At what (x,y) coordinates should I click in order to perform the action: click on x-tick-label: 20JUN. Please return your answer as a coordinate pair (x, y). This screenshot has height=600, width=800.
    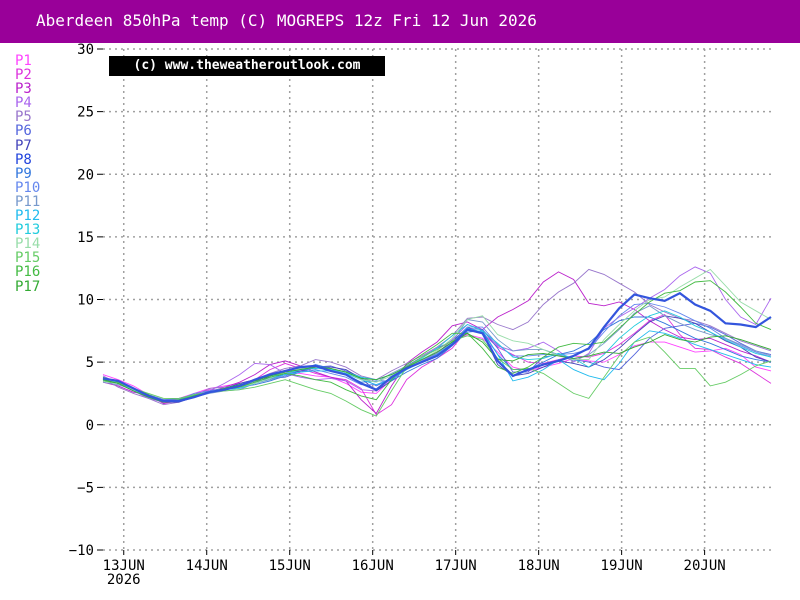
    Looking at the image, I should click on (705, 566).